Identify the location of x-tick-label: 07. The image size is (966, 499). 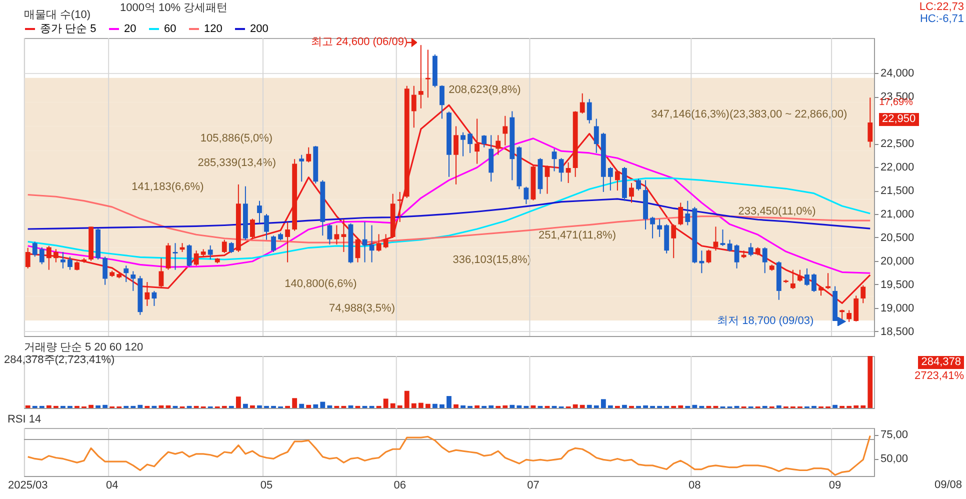
(533, 486).